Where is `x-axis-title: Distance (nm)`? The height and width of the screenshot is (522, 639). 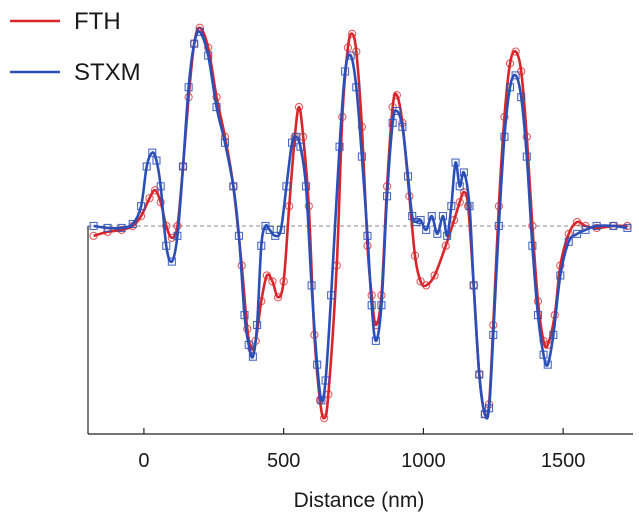 x-axis-title: Distance (nm) is located at coordinates (359, 500).